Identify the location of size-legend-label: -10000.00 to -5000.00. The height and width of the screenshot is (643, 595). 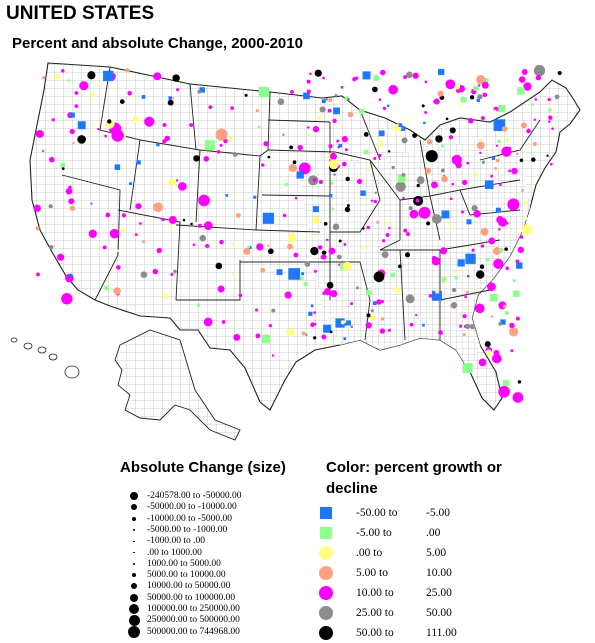
(189, 518).